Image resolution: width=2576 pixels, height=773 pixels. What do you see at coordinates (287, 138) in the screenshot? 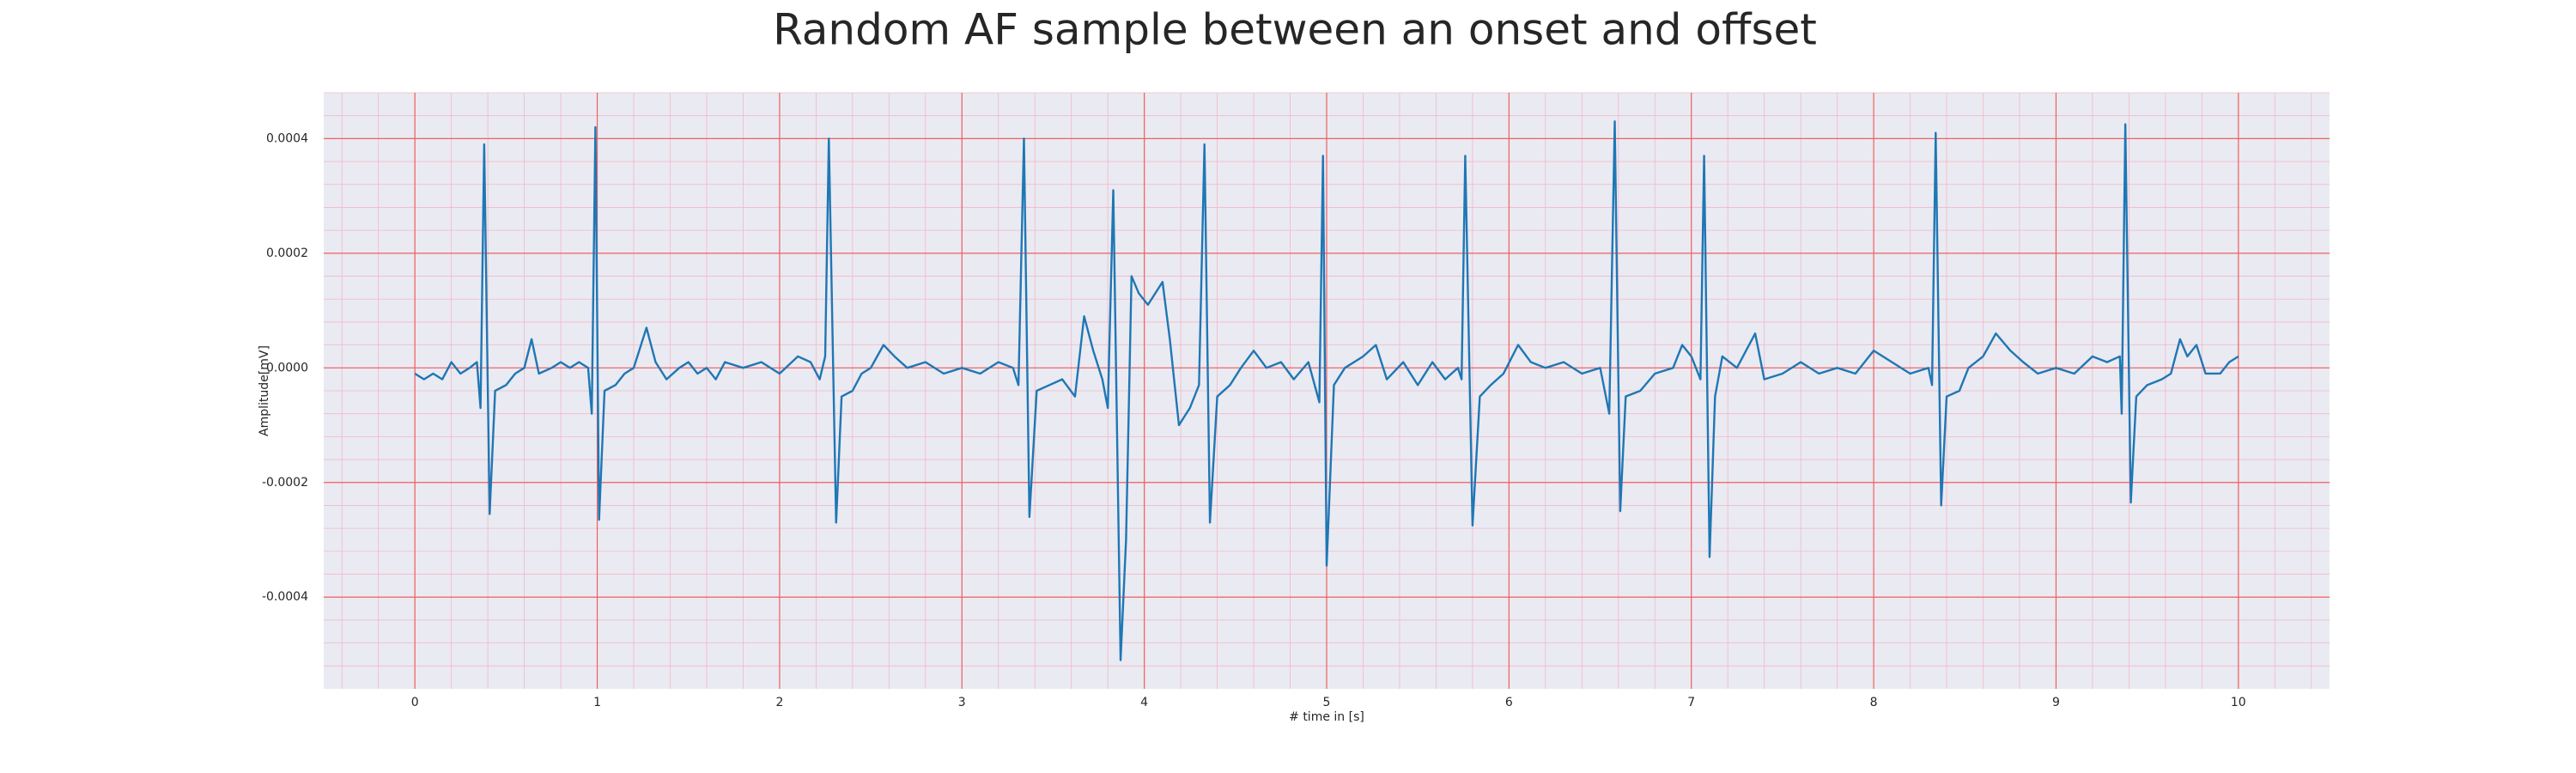
I see `y-tick-label: 0.0004` at bounding box center [287, 138].